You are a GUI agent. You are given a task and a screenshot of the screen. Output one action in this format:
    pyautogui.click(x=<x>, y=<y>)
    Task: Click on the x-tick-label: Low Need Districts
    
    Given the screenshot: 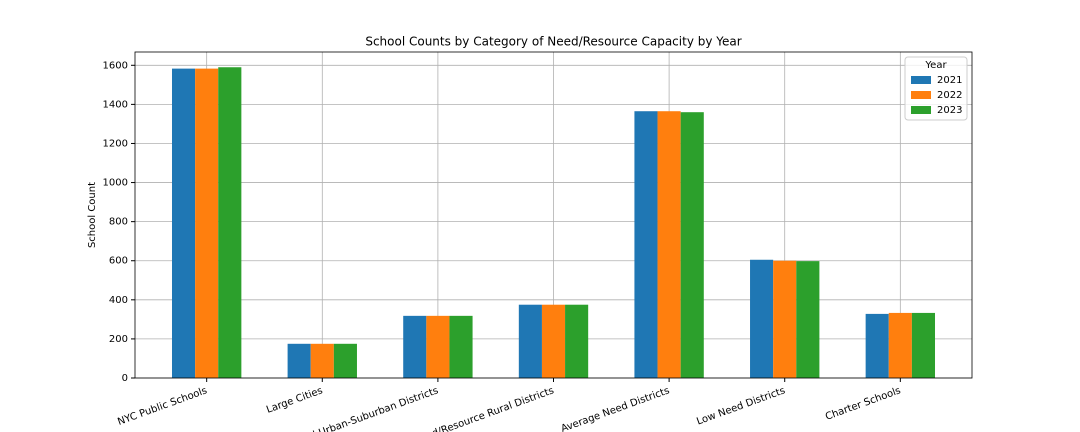 What is the action you would take?
    pyautogui.click(x=740, y=406)
    